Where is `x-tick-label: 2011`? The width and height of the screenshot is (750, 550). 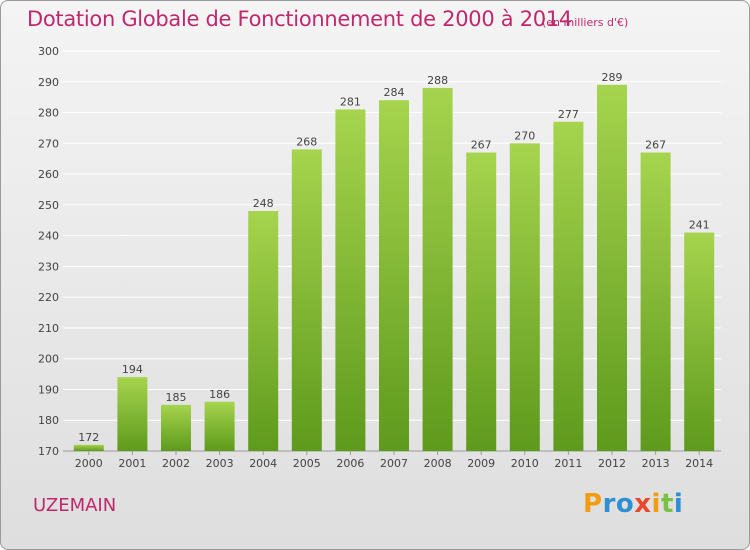
x-tick-label: 2011 is located at coordinates (568, 463).